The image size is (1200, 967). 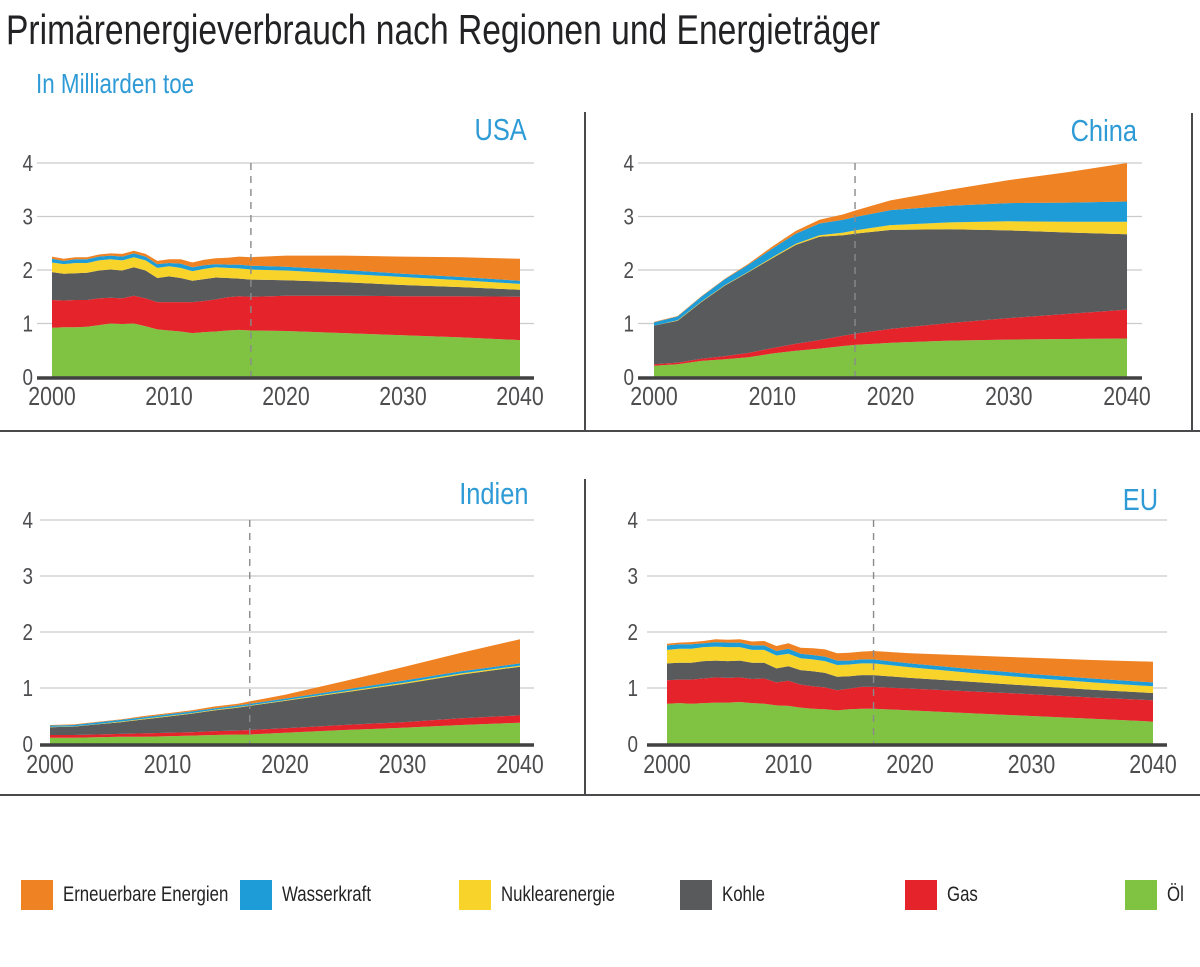 I want to click on china-area-gas, so click(x=890, y=337).